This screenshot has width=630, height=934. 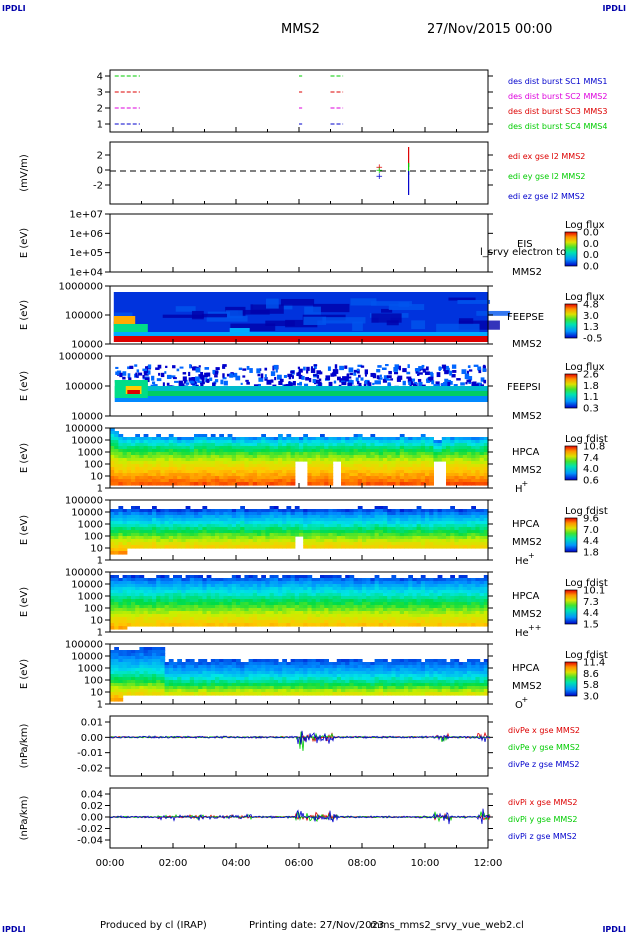 What do you see at coordinates (100, 93) in the screenshot?
I see `burst-ytick-label: 3` at bounding box center [100, 93].